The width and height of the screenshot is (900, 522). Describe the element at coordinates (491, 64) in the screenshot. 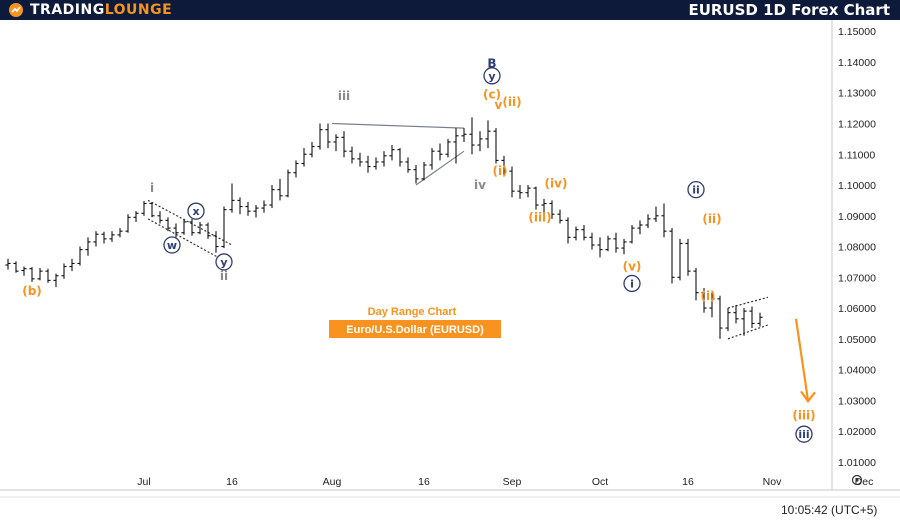

I see `wave-label: B` at that location.